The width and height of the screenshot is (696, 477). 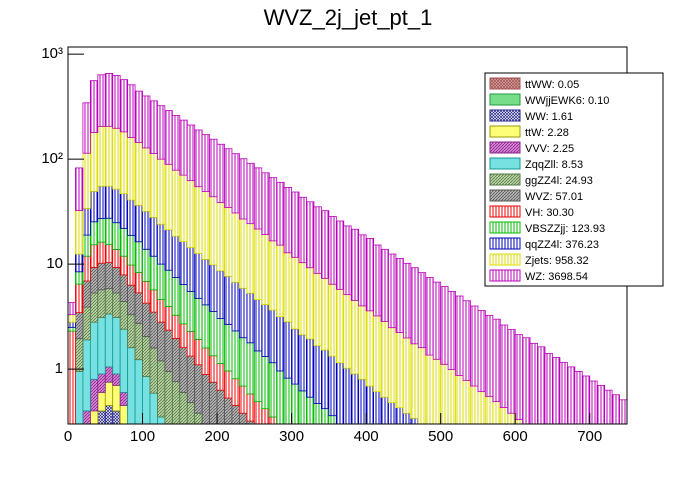 I want to click on legend-label: VVV: 2.25, so click(x=549, y=149).